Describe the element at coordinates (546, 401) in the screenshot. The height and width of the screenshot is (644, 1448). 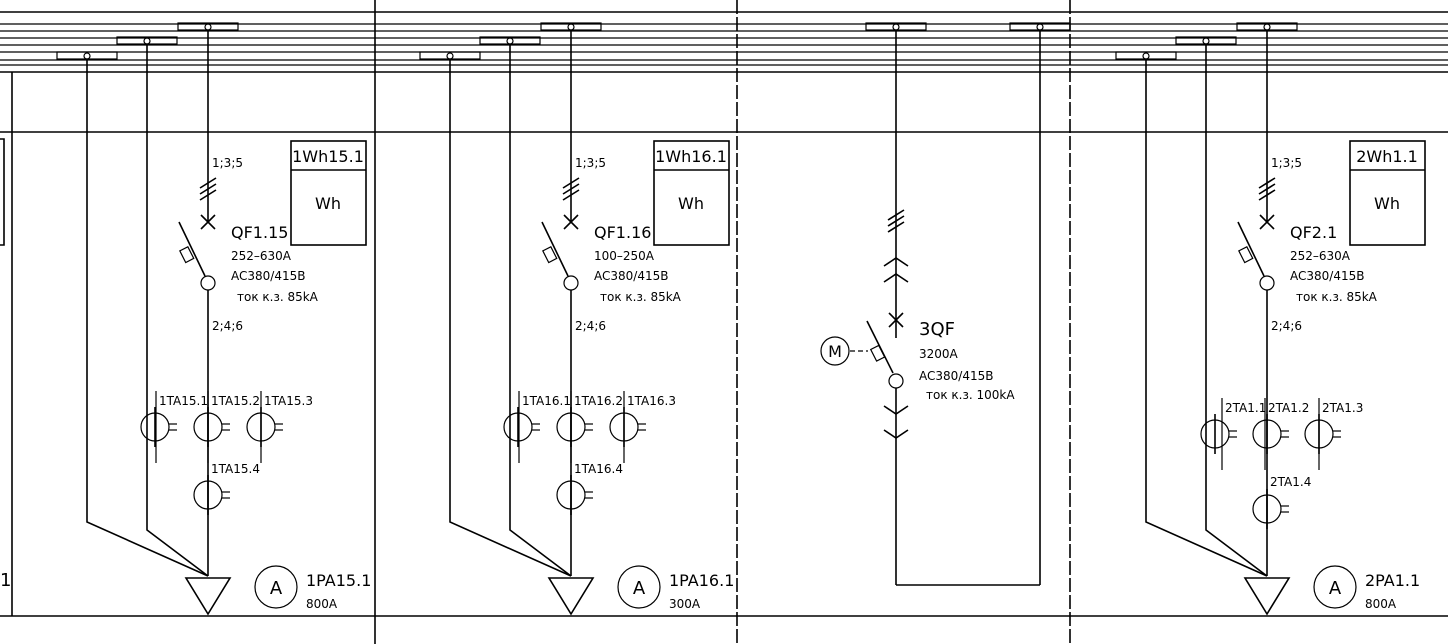
I see `ct-label: 1TA16.1` at that location.